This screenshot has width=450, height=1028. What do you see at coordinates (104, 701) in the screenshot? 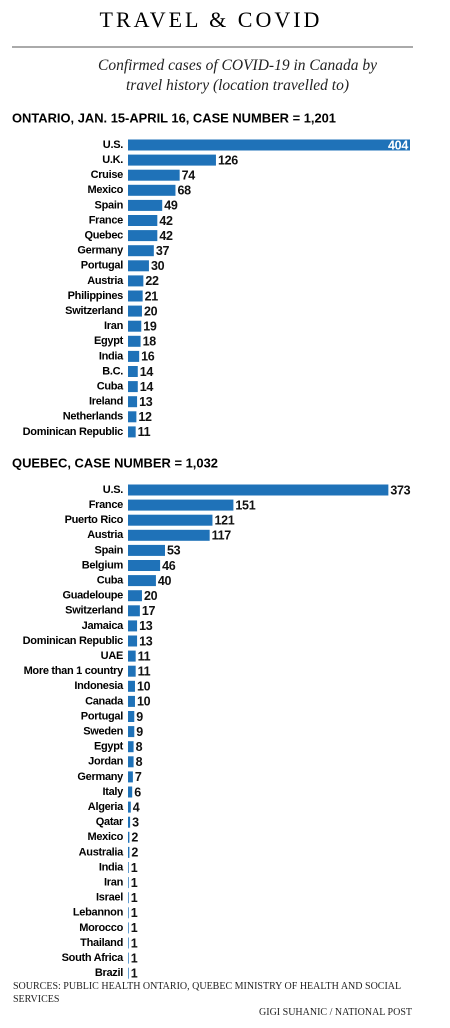
I see `category-label: Canada` at bounding box center [104, 701].